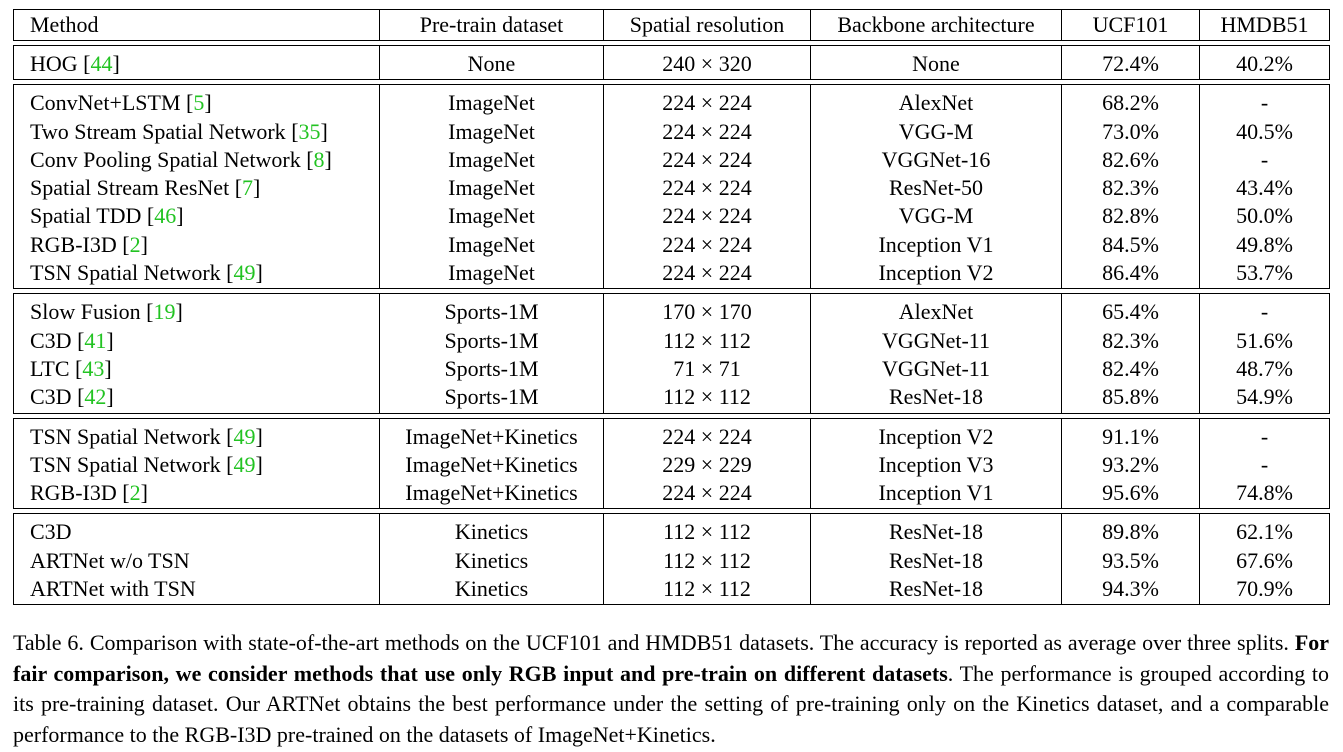 The height and width of the screenshot is (752, 1343). I want to click on cell-ucf101: 73.0%, so click(1130, 131).